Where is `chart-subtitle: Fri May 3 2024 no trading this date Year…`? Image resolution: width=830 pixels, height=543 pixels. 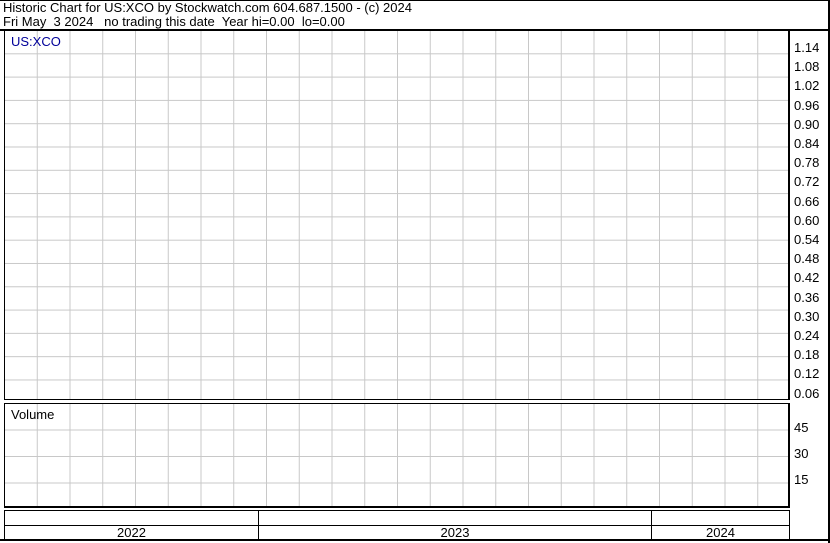 chart-subtitle: Fri May 3 2024 no trading this date Year… is located at coordinates (174, 21).